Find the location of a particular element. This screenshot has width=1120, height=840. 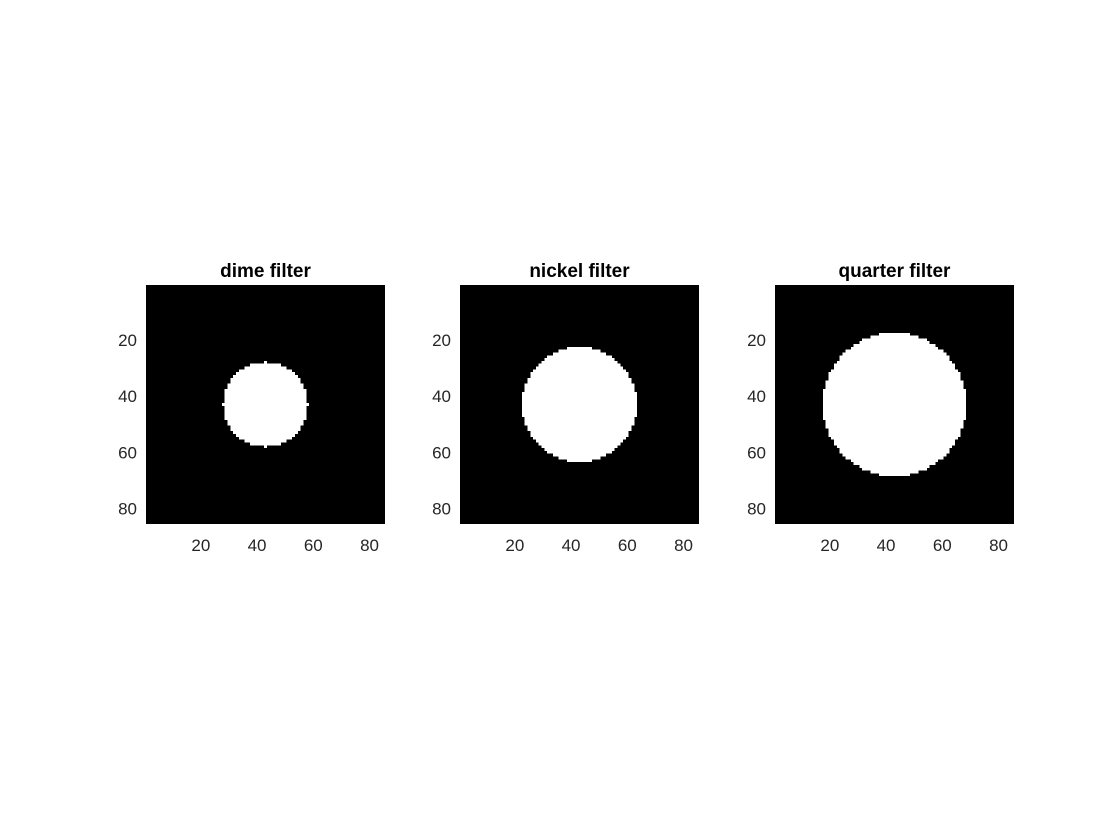

nickel-filter-disk is located at coordinates (579, 404).